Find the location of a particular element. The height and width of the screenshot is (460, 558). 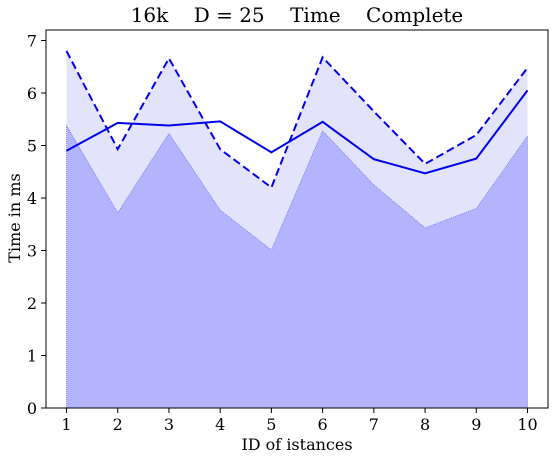

y-tick-label: 6 is located at coordinates (32, 93).